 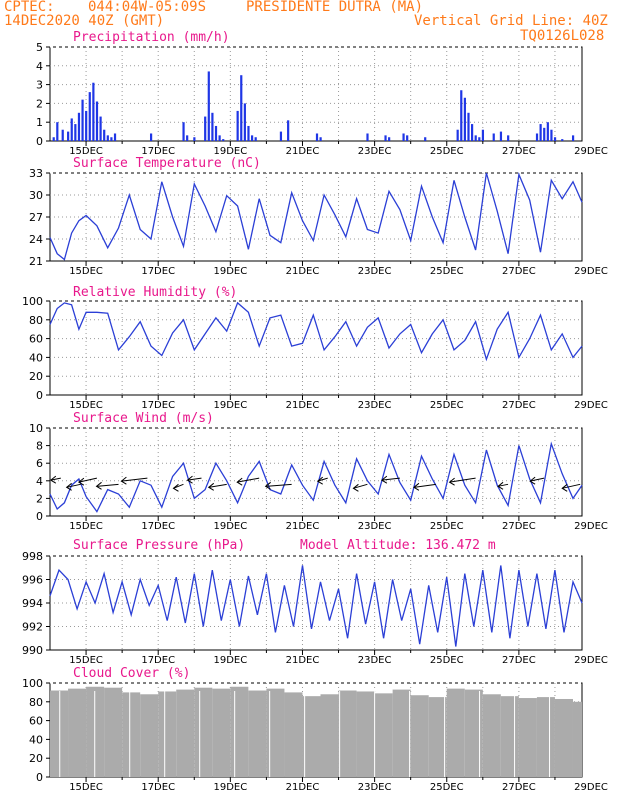 What do you see at coordinates (32, 580) in the screenshot?
I see `y-tick-label: 996` at bounding box center [32, 580].